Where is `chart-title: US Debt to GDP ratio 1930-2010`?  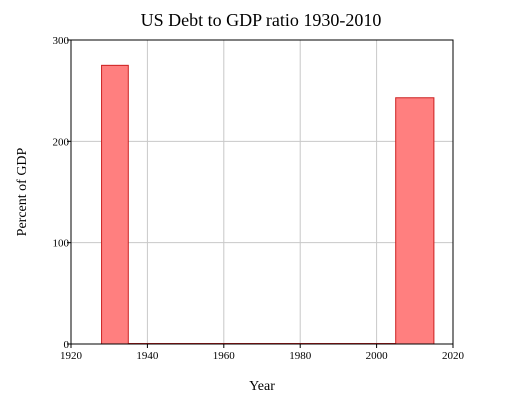 chart-title: US Debt to GDP ratio 1930-2010 is located at coordinates (261, 20).